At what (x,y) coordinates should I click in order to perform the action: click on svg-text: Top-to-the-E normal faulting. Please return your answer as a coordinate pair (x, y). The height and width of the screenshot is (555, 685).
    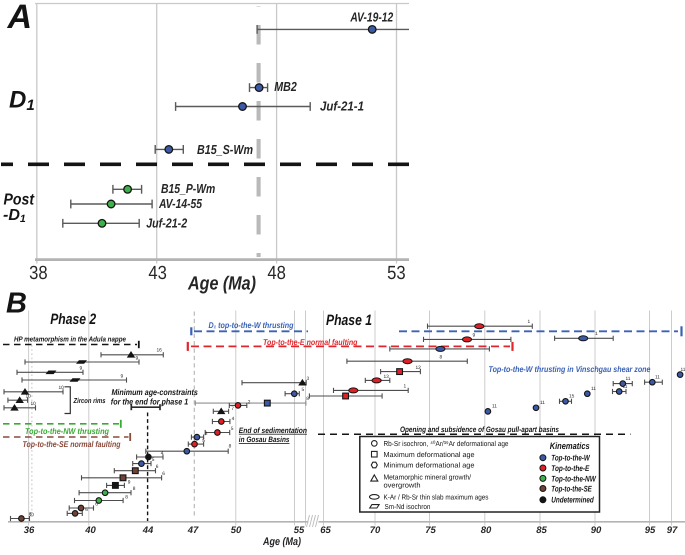
    Looking at the image, I should click on (310, 342).